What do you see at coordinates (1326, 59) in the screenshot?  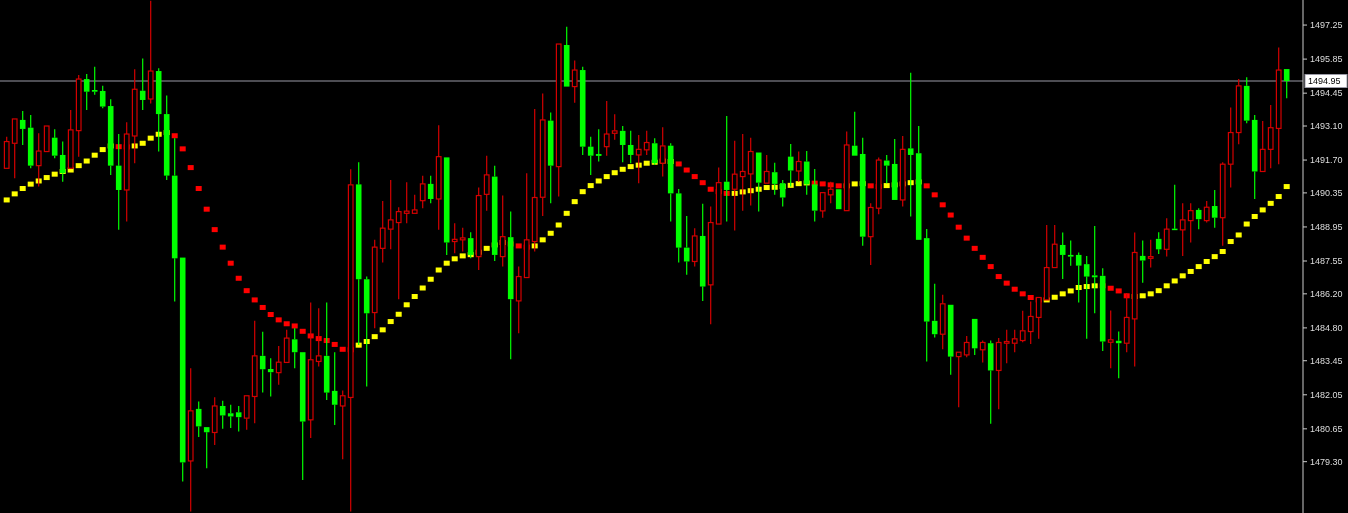 I see `y-tick-label: 1495.85` at bounding box center [1326, 59].